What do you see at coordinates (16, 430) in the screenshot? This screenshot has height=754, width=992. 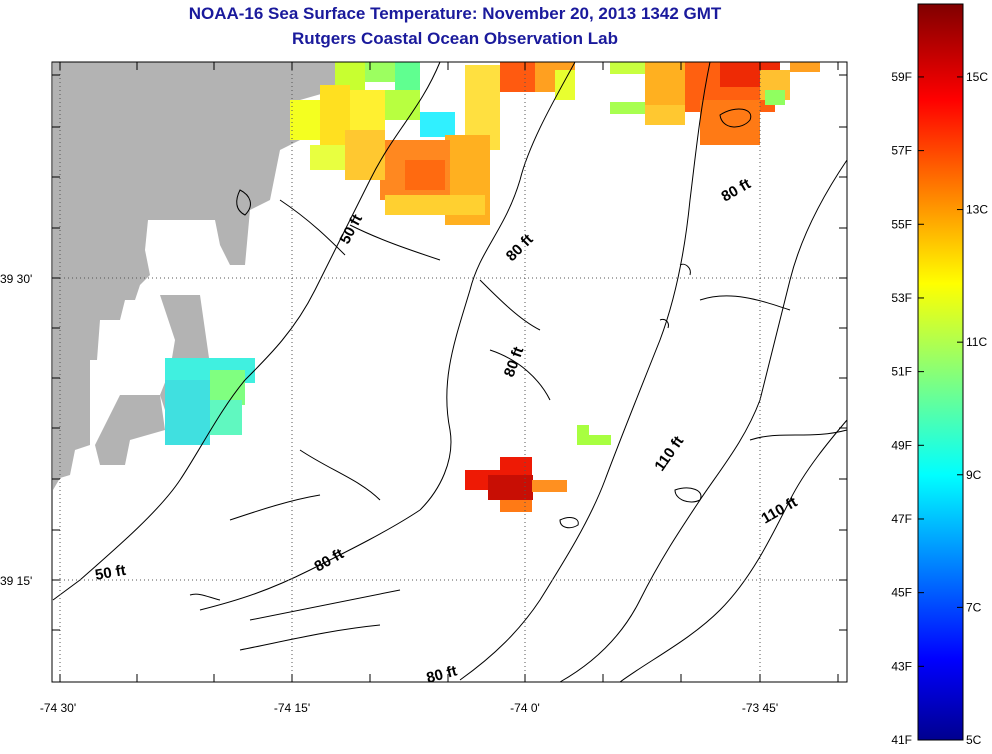 I see `y-axis-labels: 39 30' 39 15'` at bounding box center [16, 430].